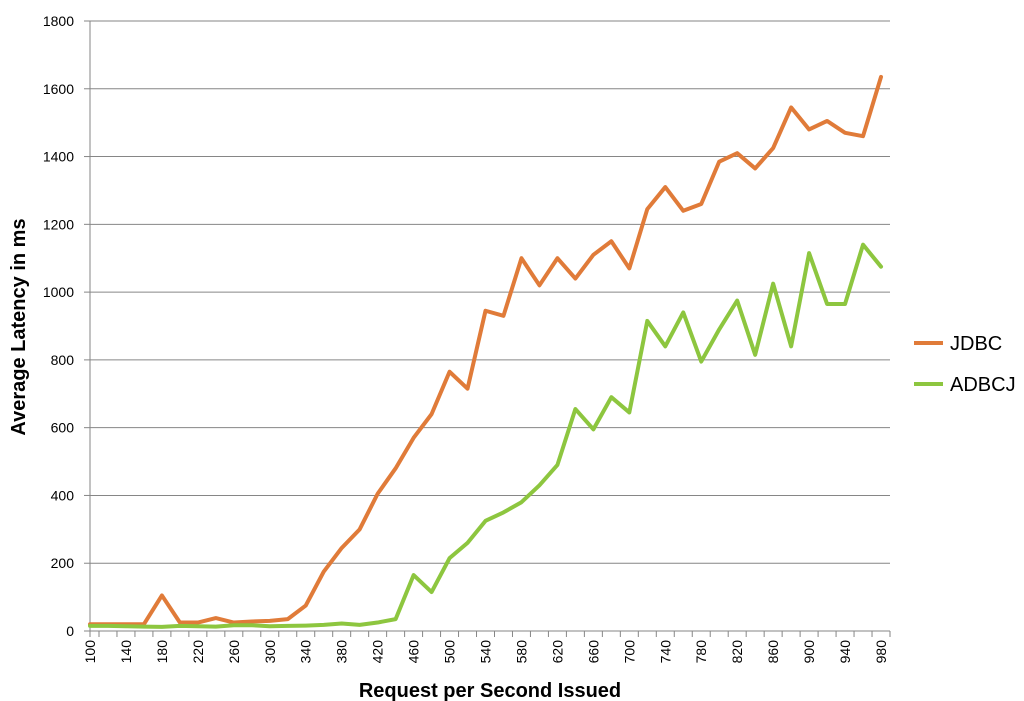 The height and width of the screenshot is (701, 1024). I want to click on x-tick-label: 980, so click(881, 652).